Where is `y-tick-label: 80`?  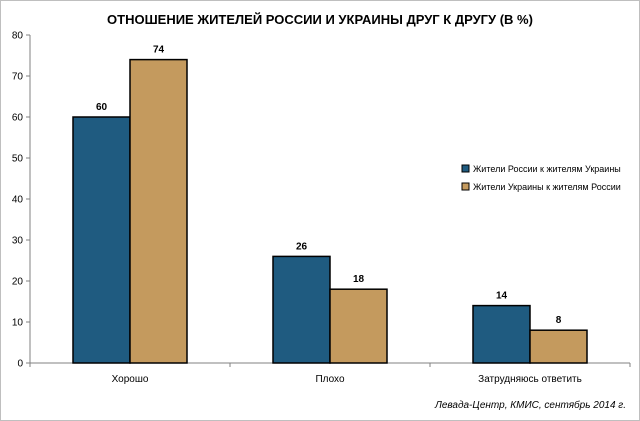
y-tick-label: 80 is located at coordinates (18, 36).